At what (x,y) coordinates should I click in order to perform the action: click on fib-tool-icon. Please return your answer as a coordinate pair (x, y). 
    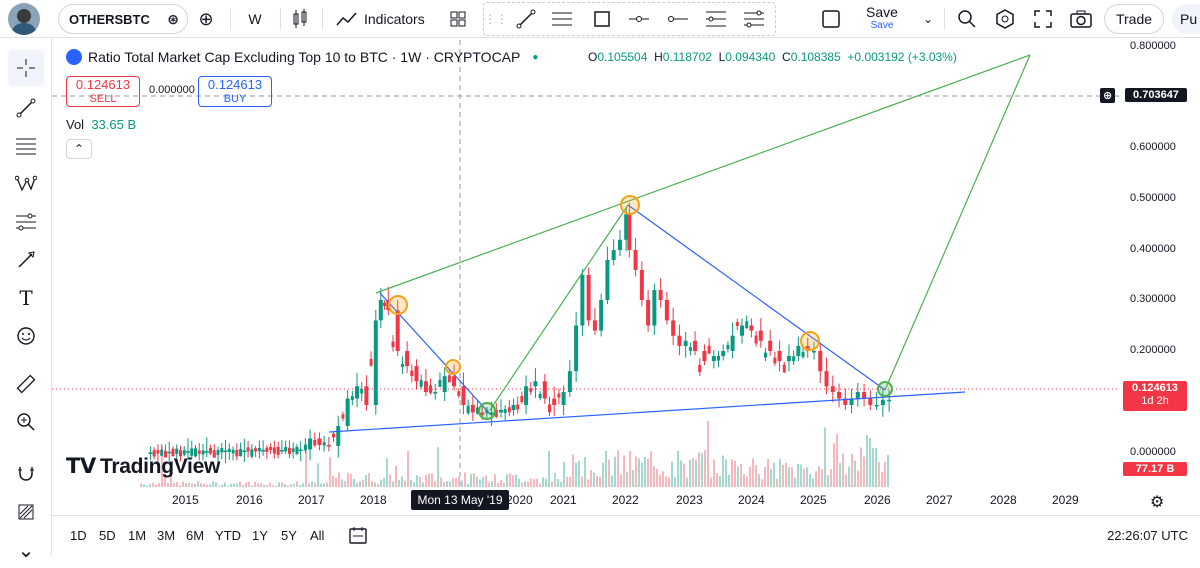
    Looking at the image, I should click on (716, 19).